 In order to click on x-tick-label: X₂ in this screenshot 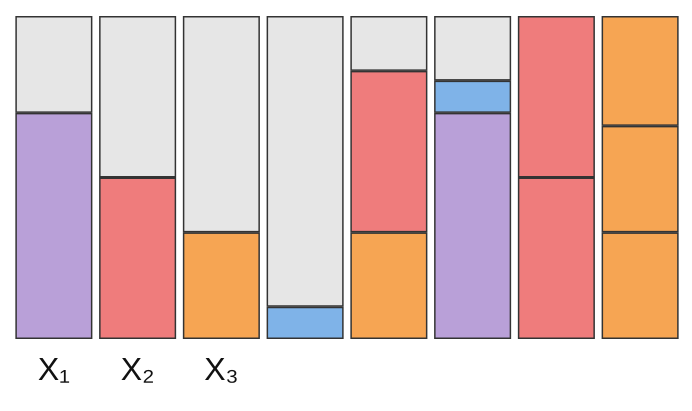, I will do `click(137, 369)`.